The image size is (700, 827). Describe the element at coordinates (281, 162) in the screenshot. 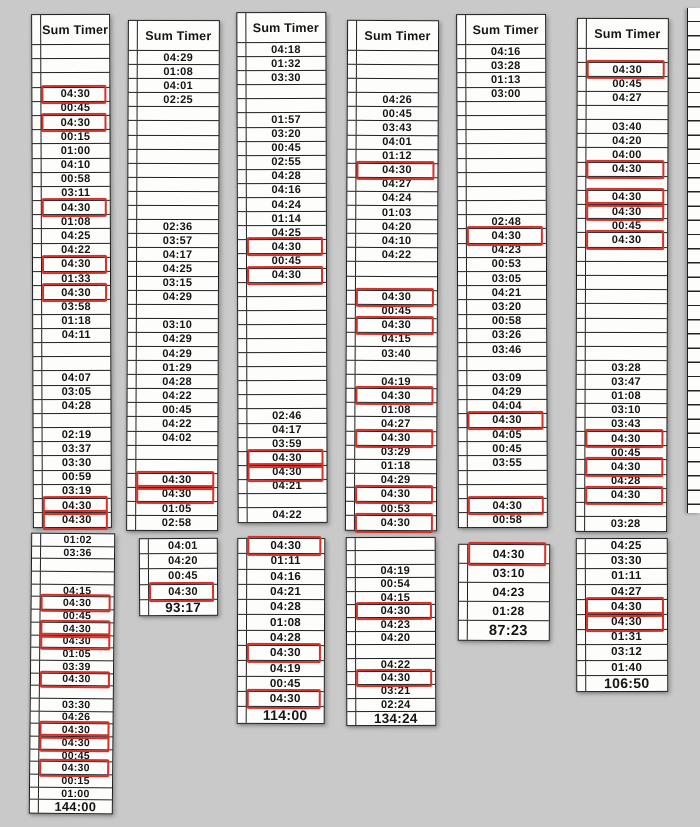

I see `timer-row: 02:55` at that location.